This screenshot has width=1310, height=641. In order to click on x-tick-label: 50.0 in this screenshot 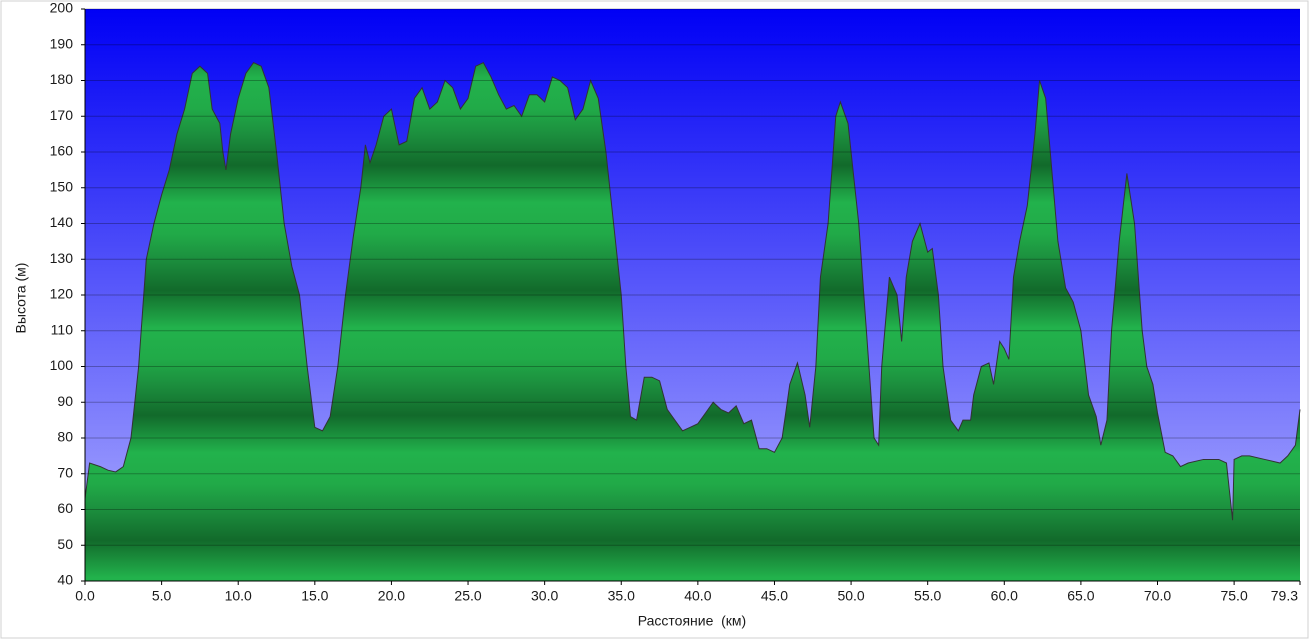, I will do `click(850, 596)`.